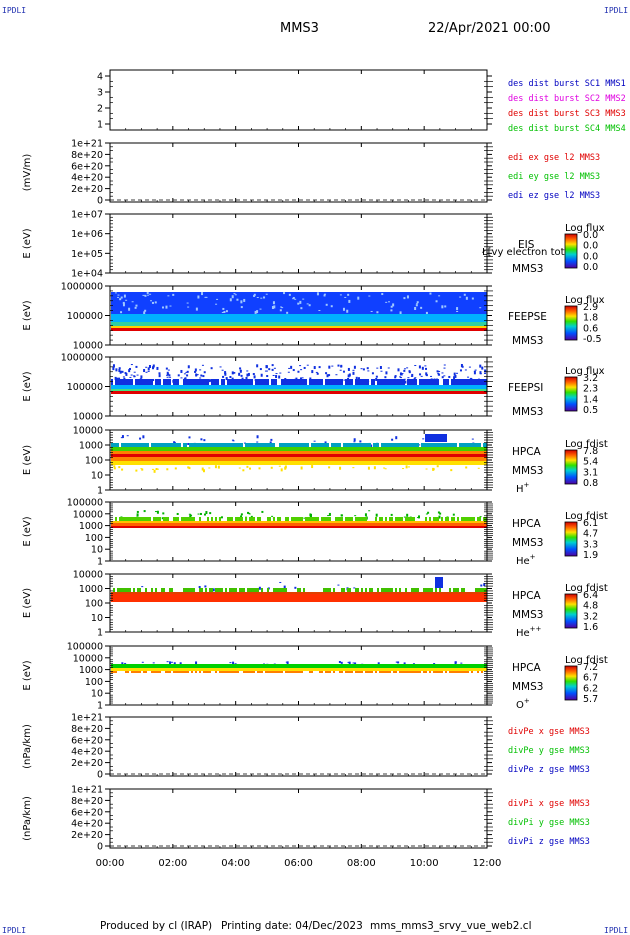 This screenshot has width=630, height=935. Describe the element at coordinates (590, 523) in the screenshot. I see `colorbar-tick-label: 6.1` at that location.